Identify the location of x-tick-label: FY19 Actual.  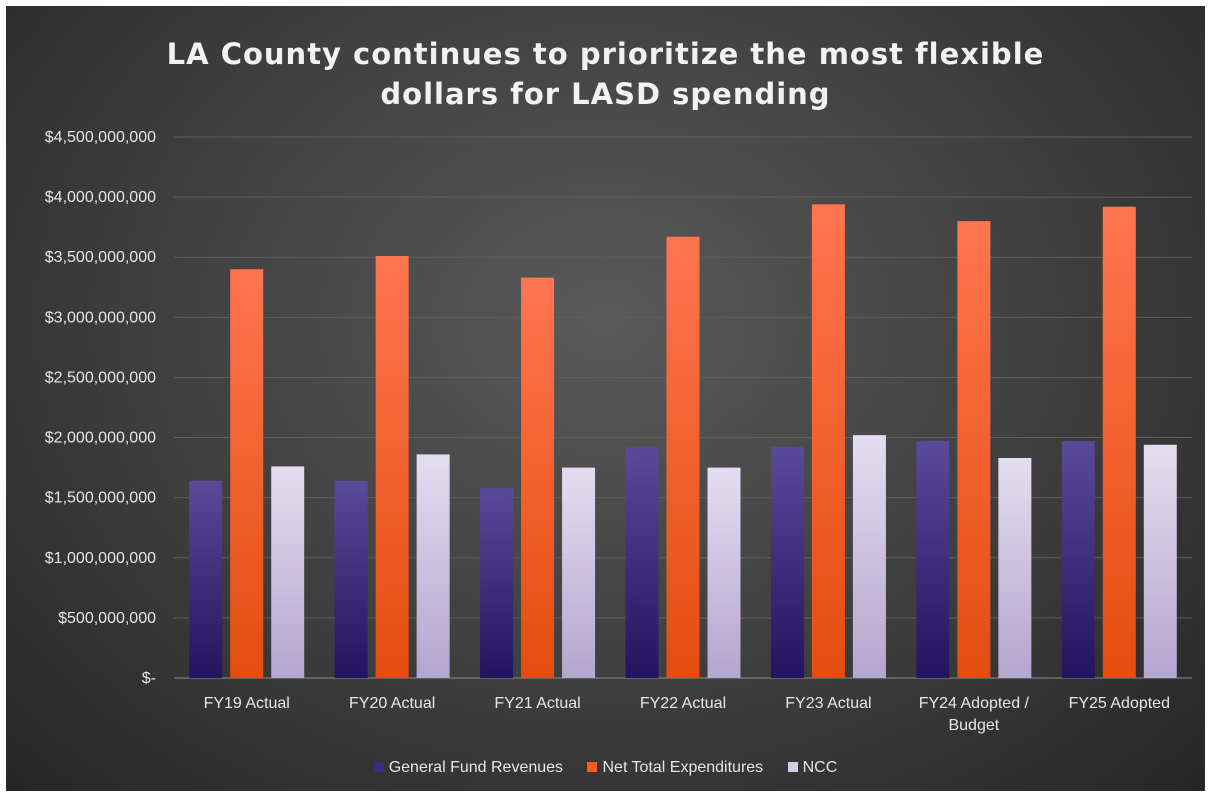
(247, 703).